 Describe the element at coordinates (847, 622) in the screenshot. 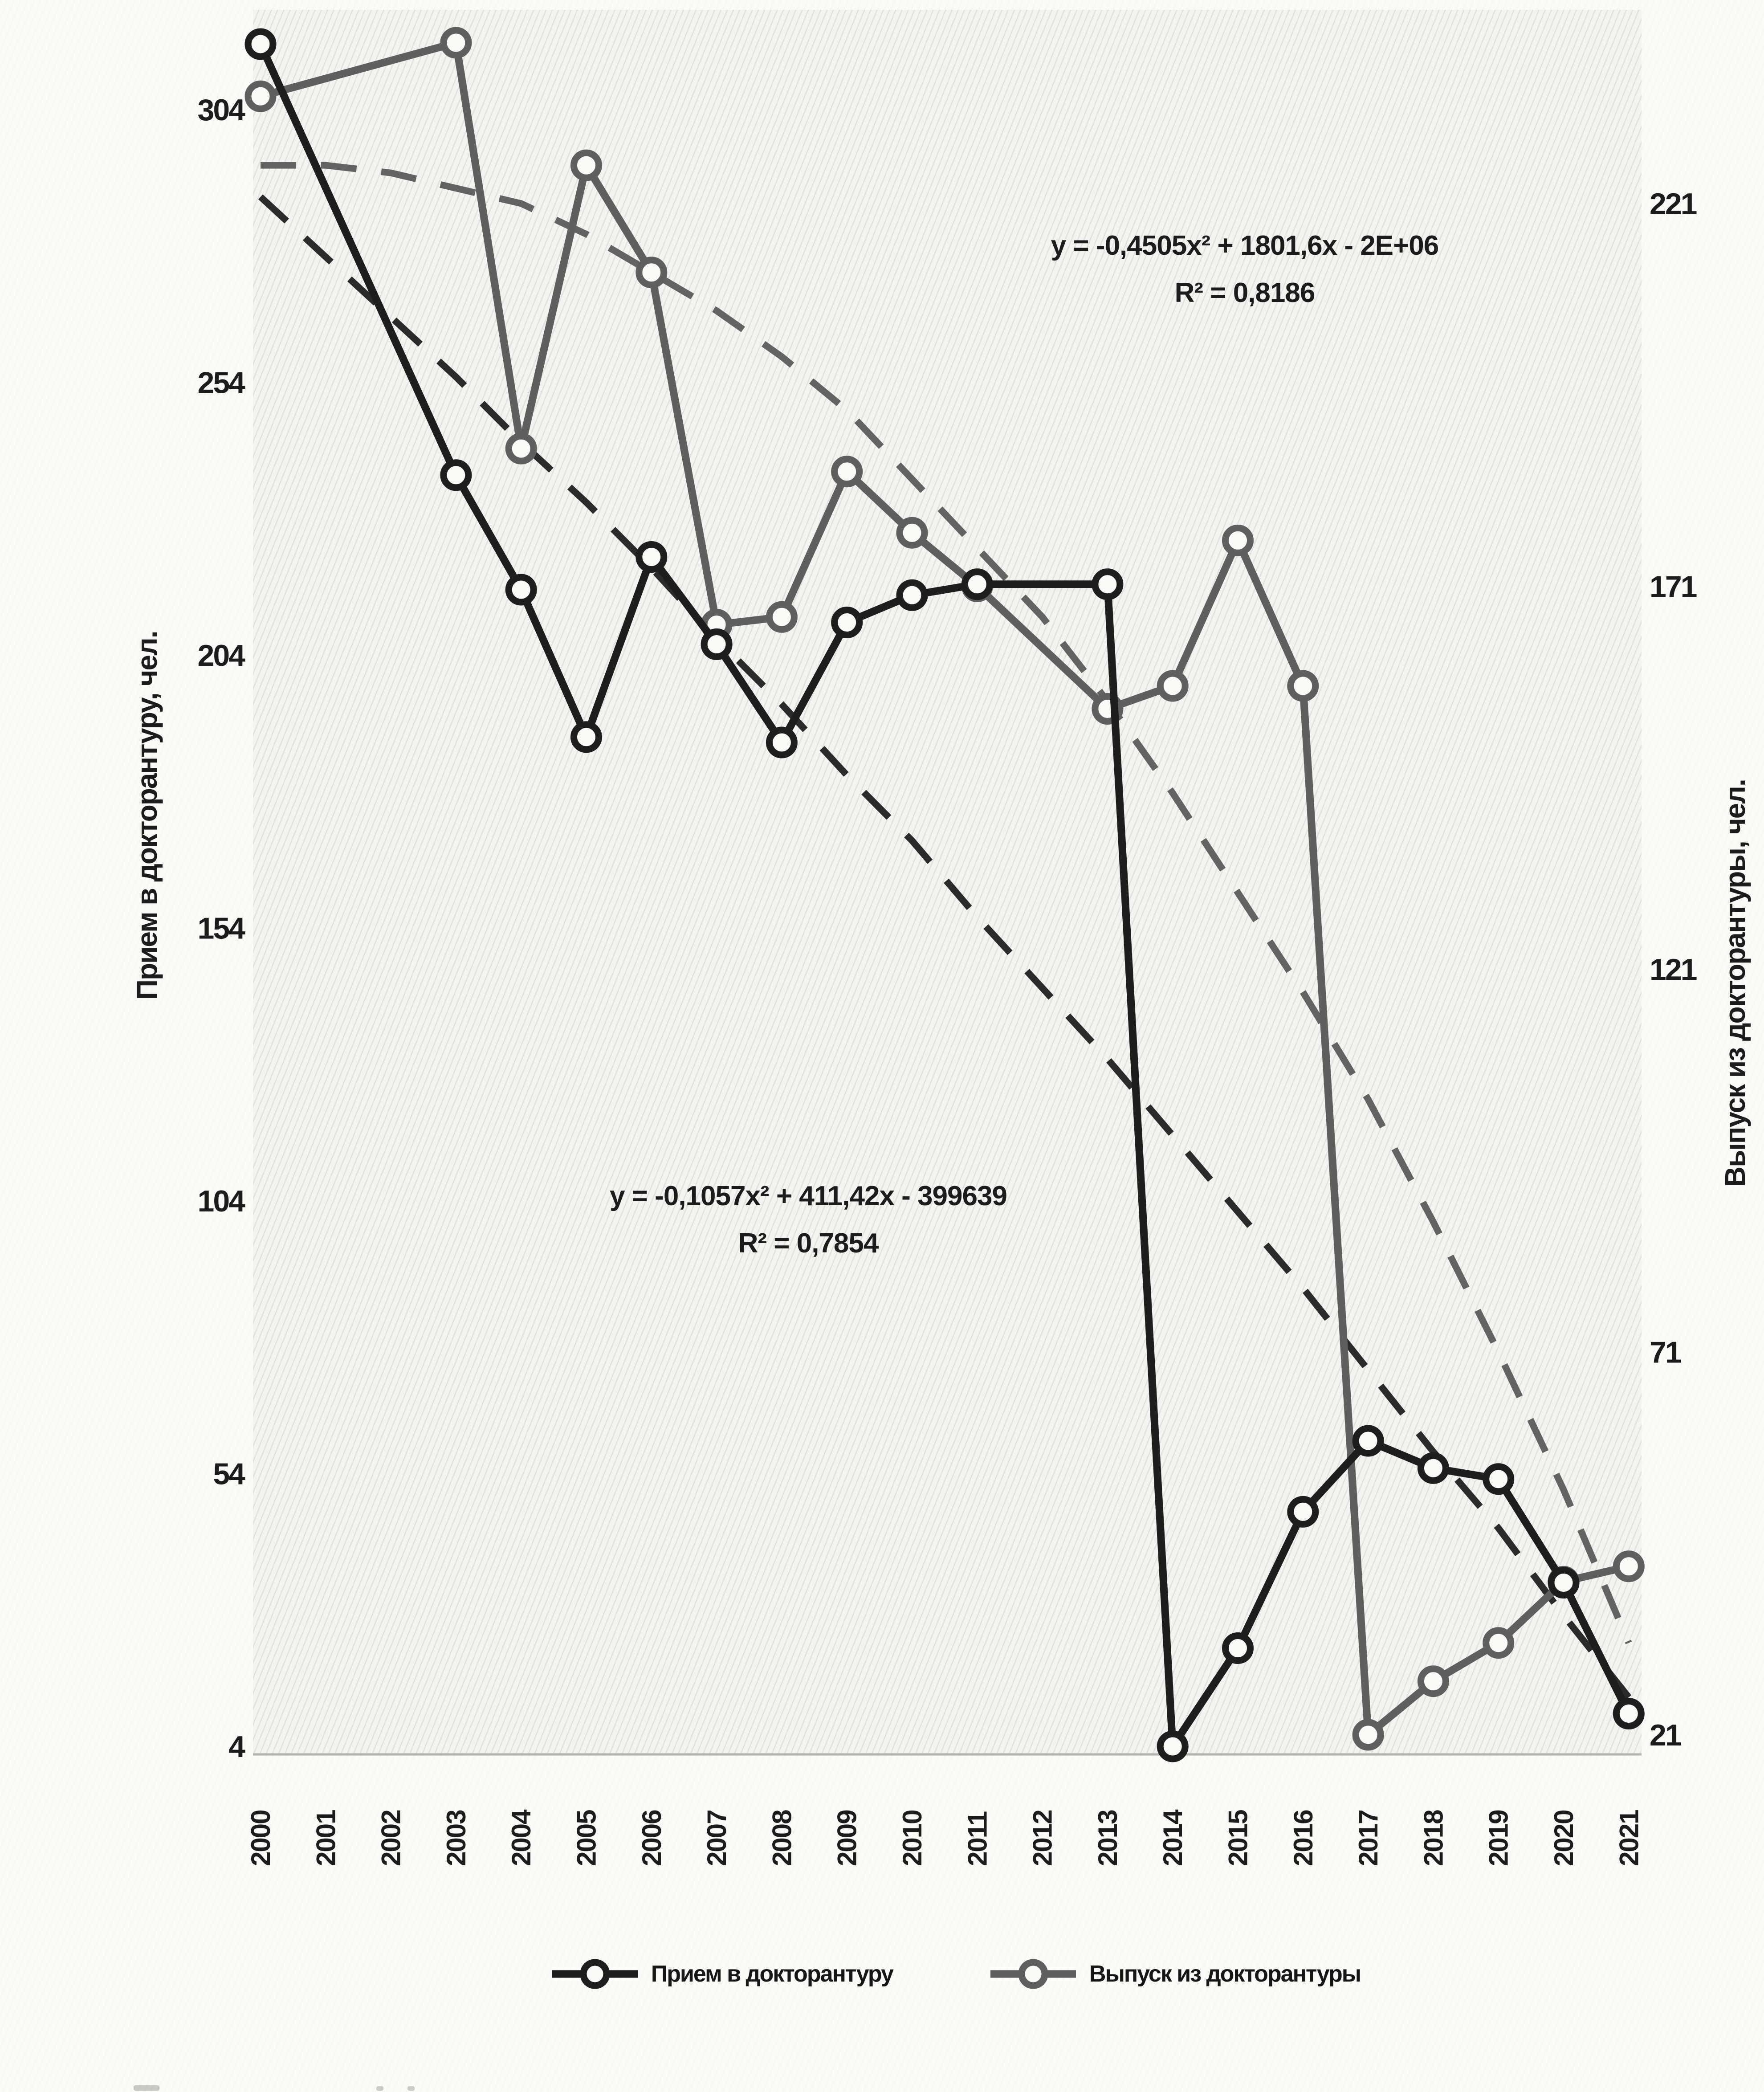

I see `admission-marker-2009` at that location.